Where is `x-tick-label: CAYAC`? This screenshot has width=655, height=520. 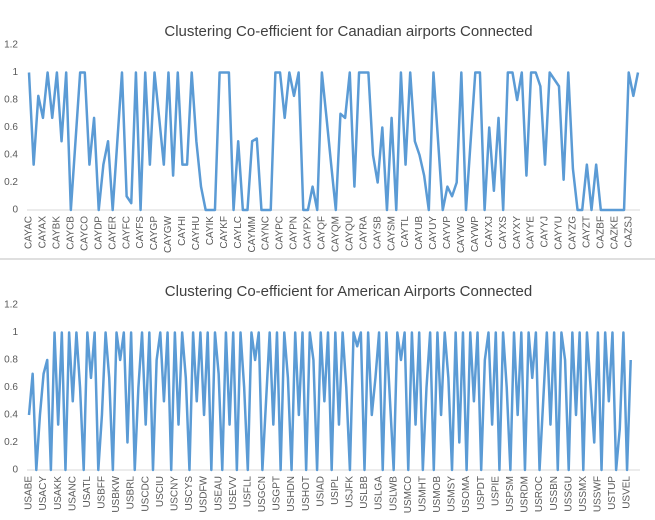
x-tick-label: CAYAC is located at coordinates (29, 232).